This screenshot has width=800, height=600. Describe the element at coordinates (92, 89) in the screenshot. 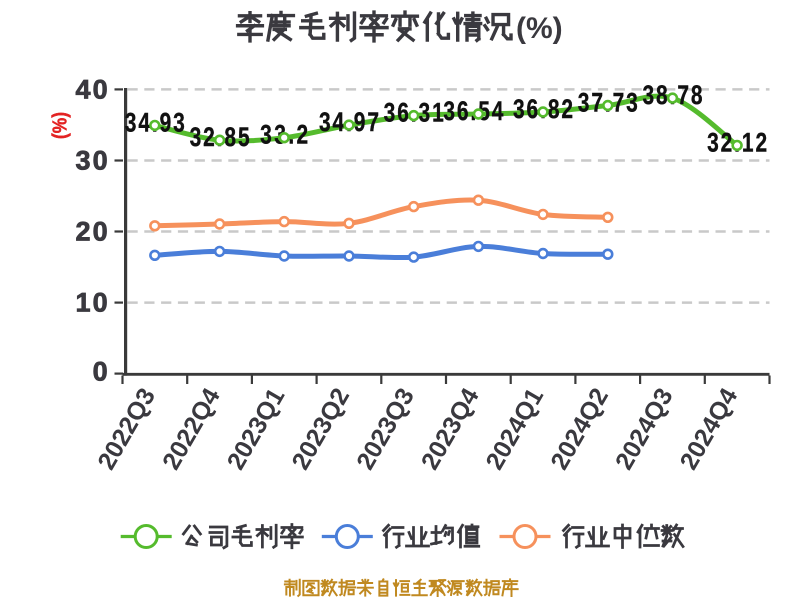

I see `svg-text: 40` at that location.